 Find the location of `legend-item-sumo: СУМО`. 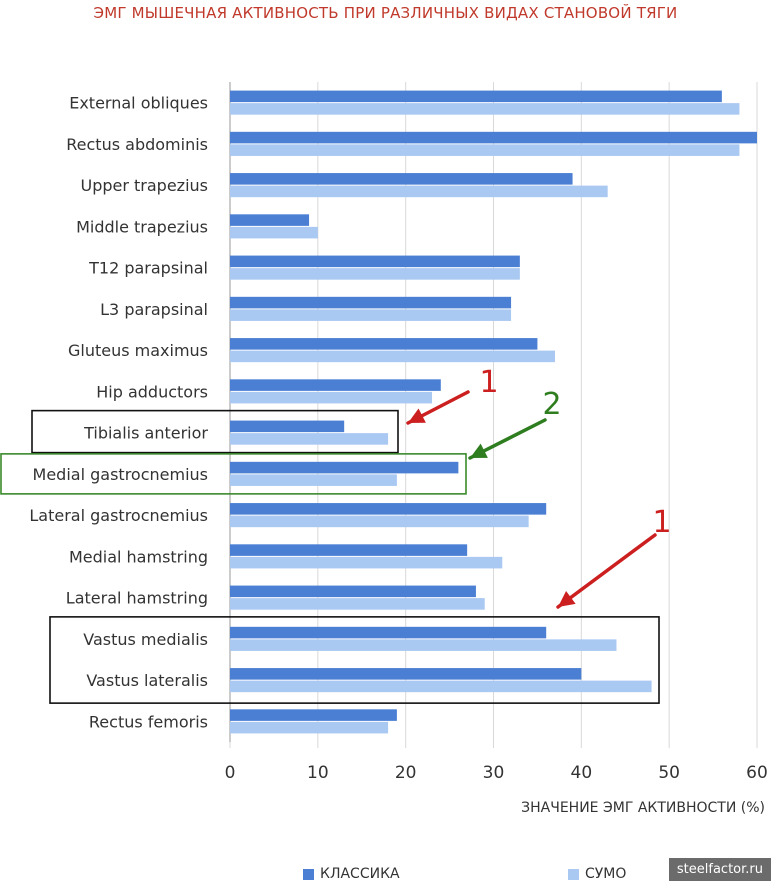

legend-item-sumo: СУМО is located at coordinates (597, 874).